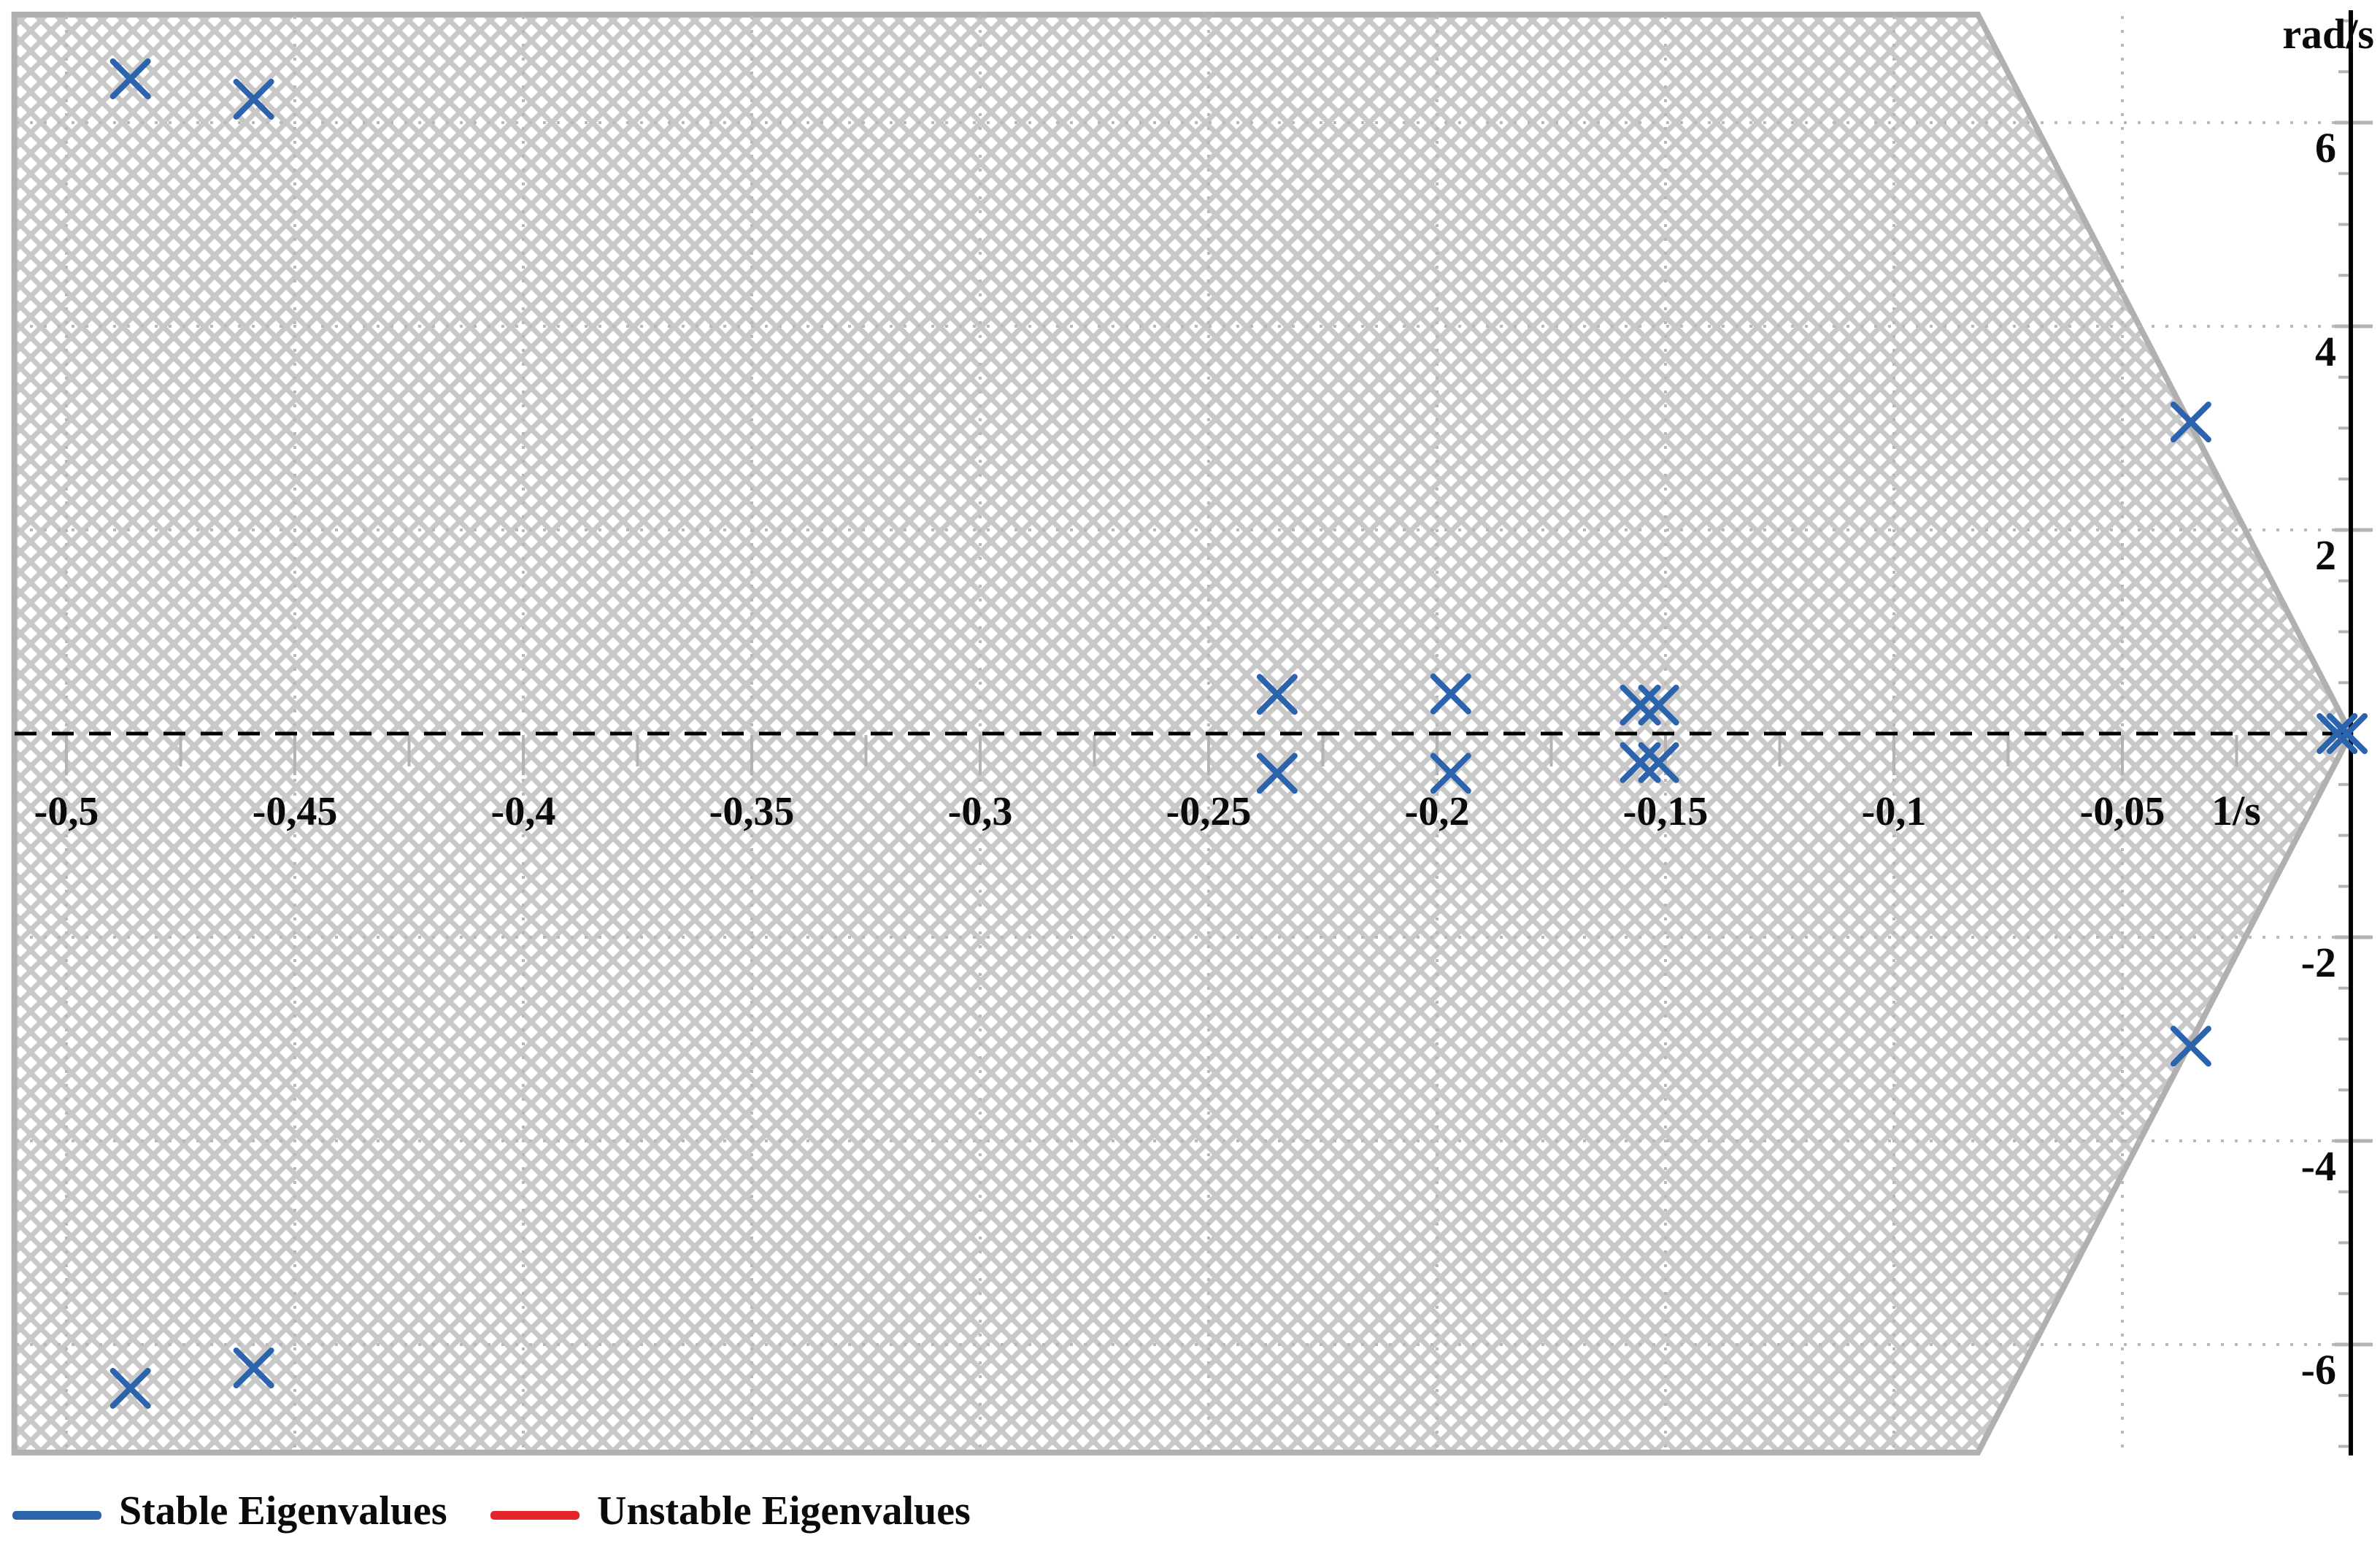  What do you see at coordinates (1894, 811) in the screenshot?
I see `x-tick-label: -0,1` at bounding box center [1894, 811].